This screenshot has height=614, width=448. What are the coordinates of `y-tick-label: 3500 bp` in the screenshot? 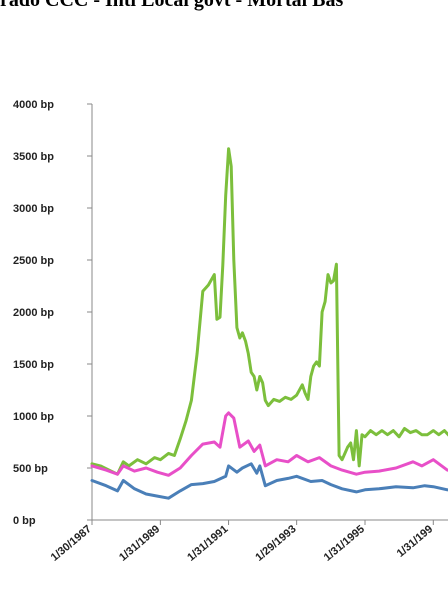 It's located at (33, 157).